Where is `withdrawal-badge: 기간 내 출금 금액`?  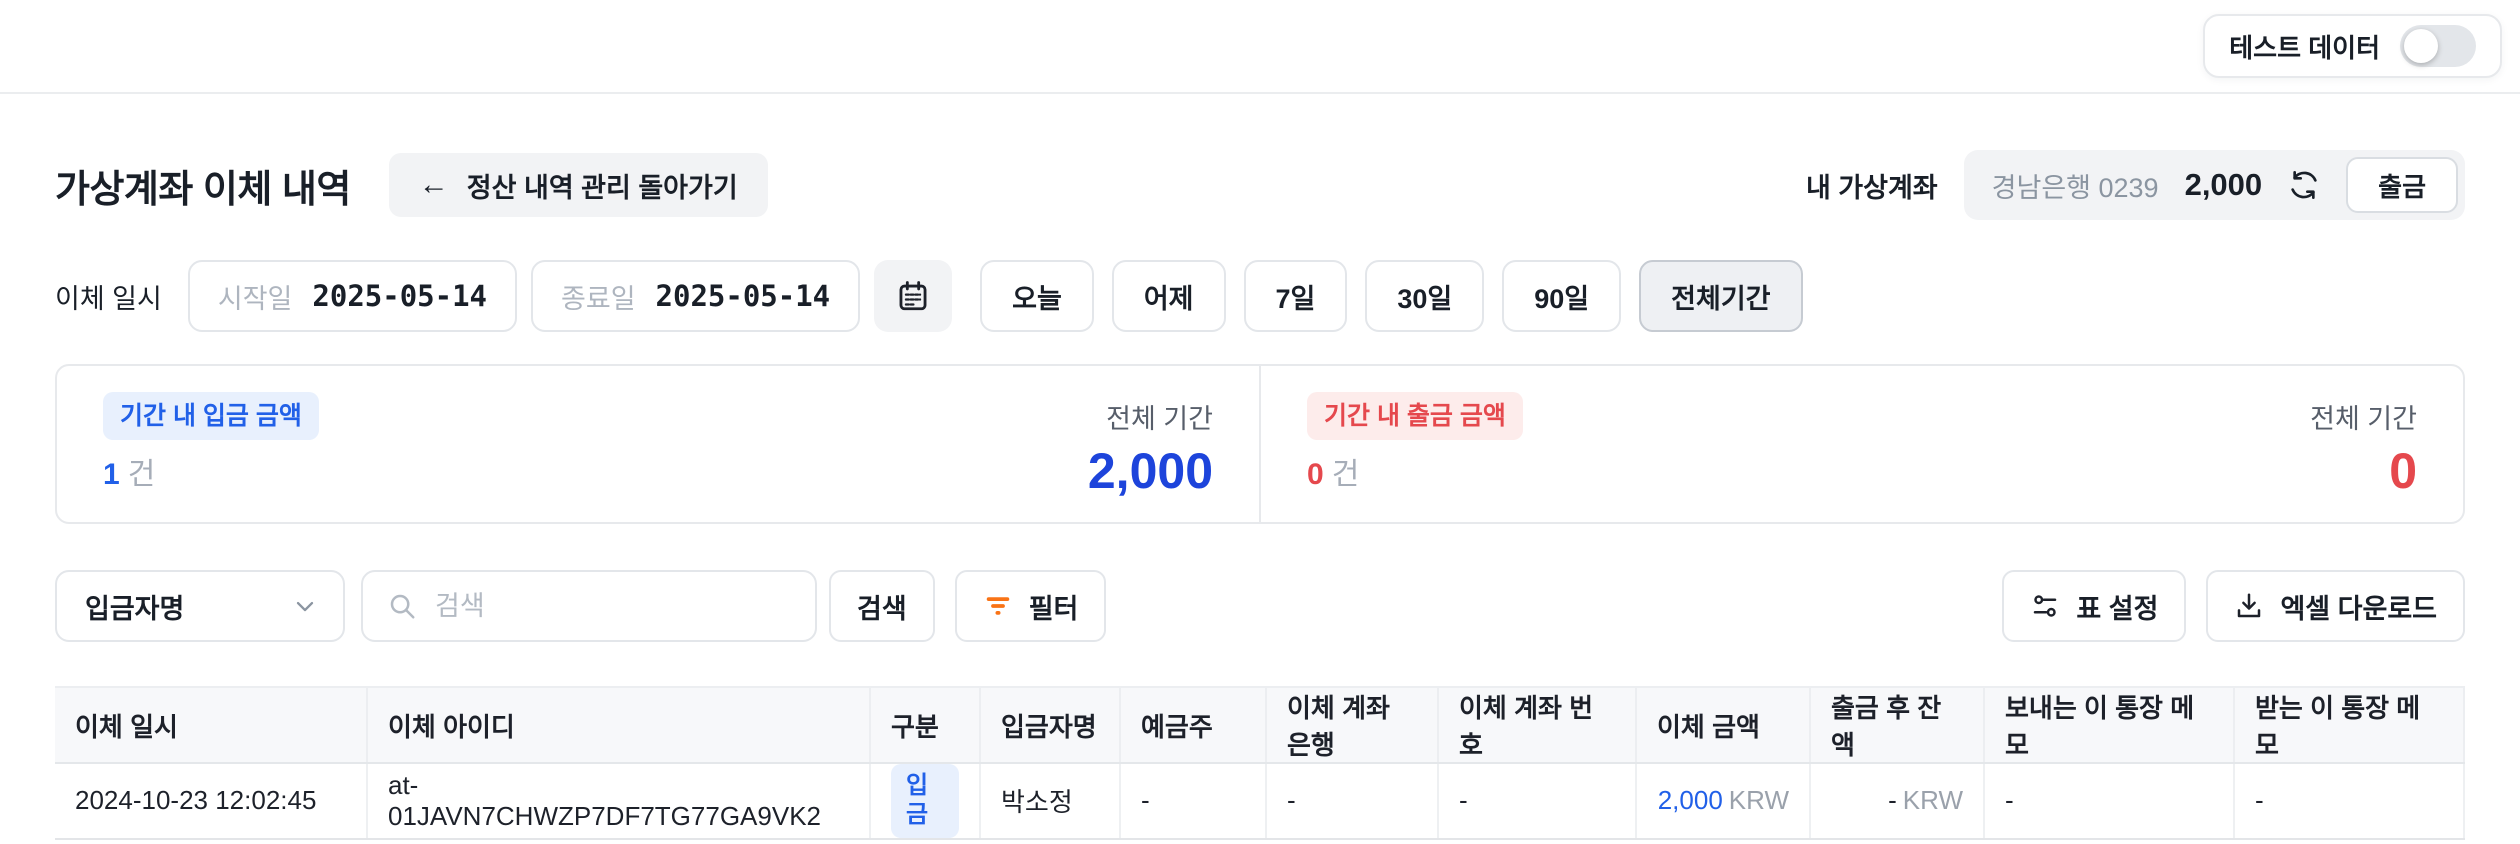
withdrawal-badge: 기간 내 출금 금액 is located at coordinates (1415, 416).